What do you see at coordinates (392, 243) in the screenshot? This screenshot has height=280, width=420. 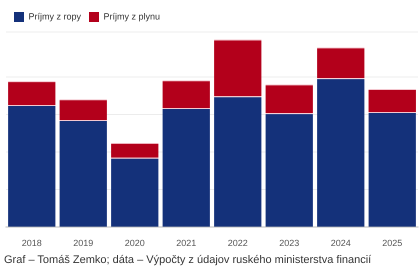 I see `x-tick-label: 2025` at bounding box center [392, 243].